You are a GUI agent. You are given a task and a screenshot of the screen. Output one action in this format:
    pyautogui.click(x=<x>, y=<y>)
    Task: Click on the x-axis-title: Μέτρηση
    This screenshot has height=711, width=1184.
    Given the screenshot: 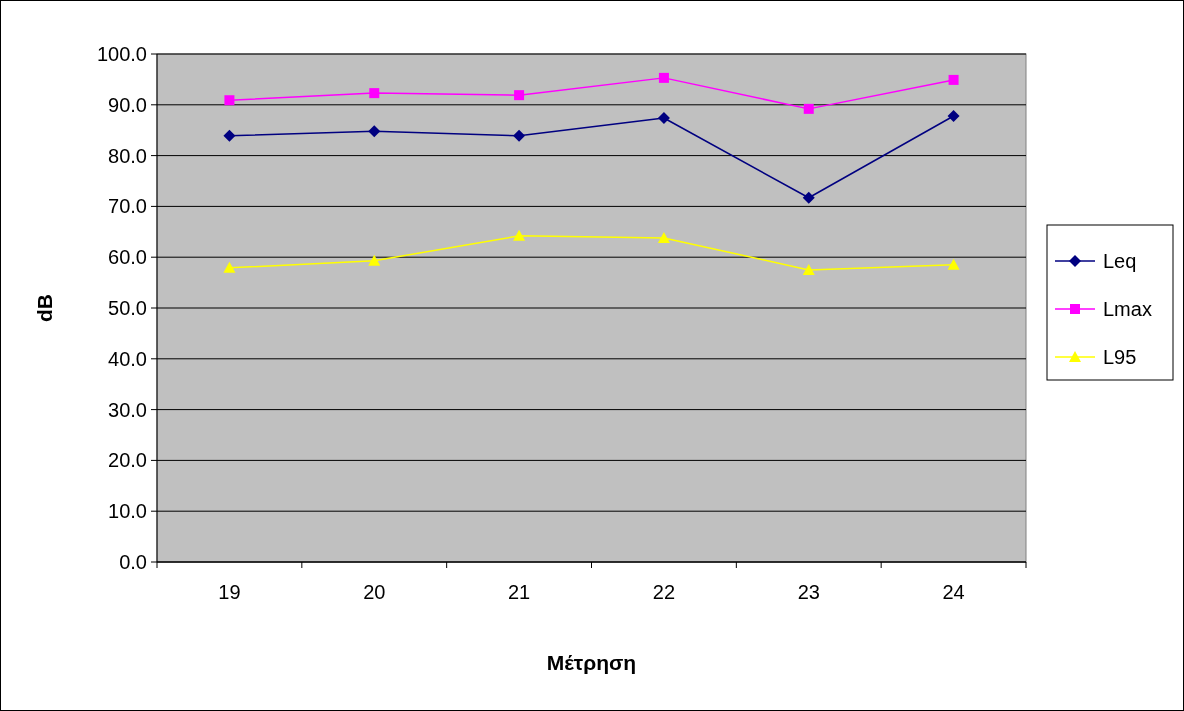 What is the action you would take?
    pyautogui.click(x=591, y=662)
    